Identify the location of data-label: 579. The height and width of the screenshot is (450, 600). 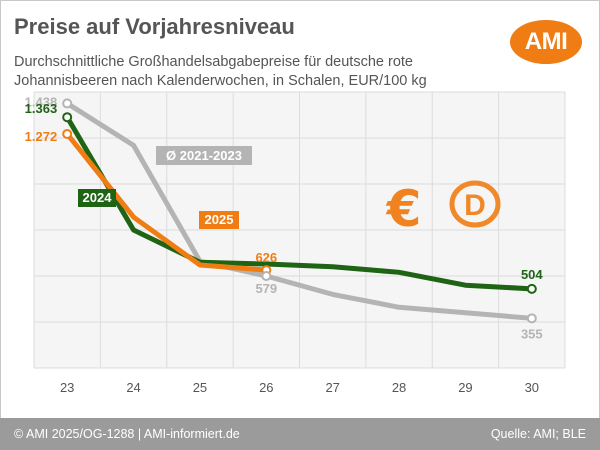
(266, 288).